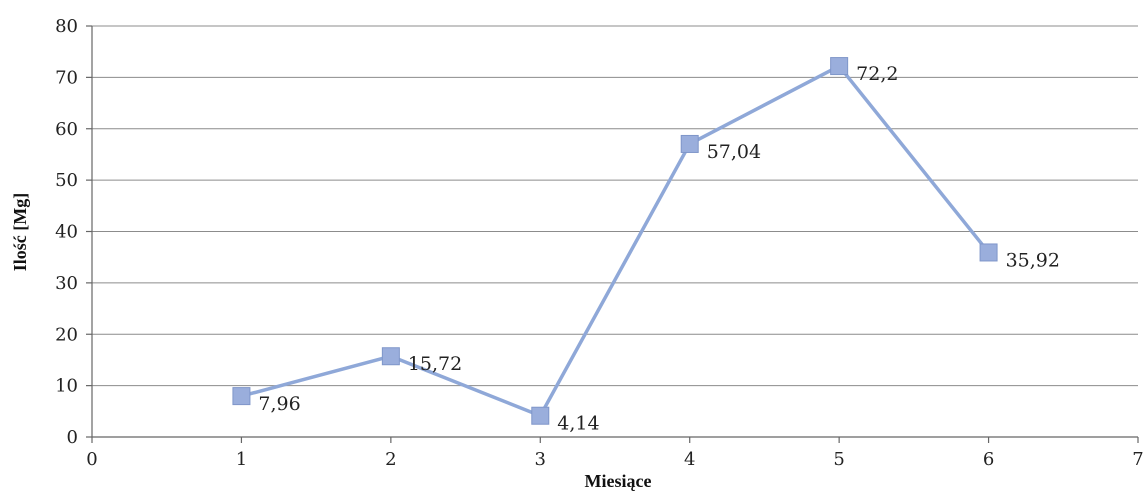 This screenshot has width=1146, height=493. What do you see at coordinates (614, 459) in the screenshot?
I see `x-tick-labels: 0 1 2 3 4 5 6 7` at bounding box center [614, 459].